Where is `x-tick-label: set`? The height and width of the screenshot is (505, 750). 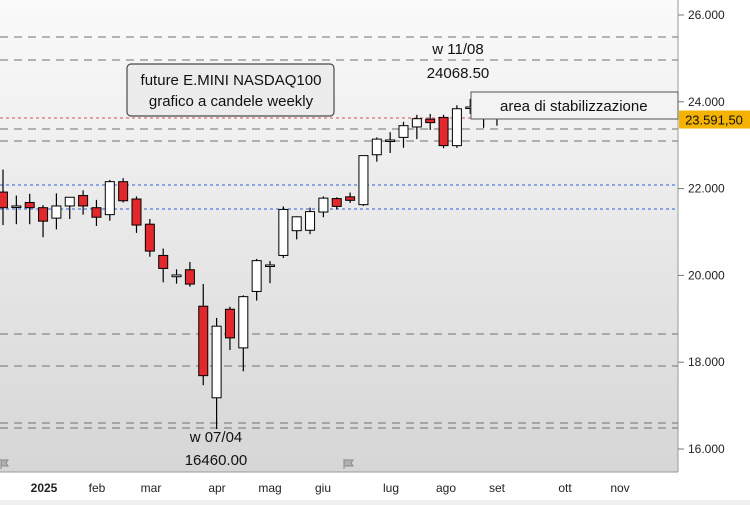
x-tick-label: set is located at coordinates (497, 488).